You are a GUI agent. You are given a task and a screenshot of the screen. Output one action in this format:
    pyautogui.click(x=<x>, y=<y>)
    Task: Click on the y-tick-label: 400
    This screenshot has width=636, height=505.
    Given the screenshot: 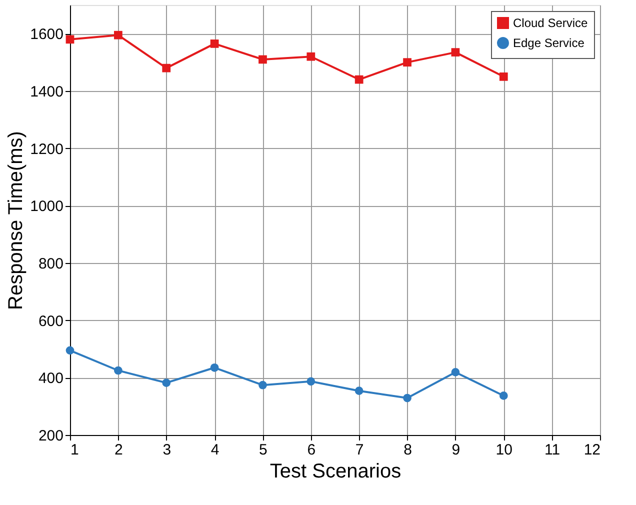 What is the action you would take?
    pyautogui.click(x=51, y=379)
    